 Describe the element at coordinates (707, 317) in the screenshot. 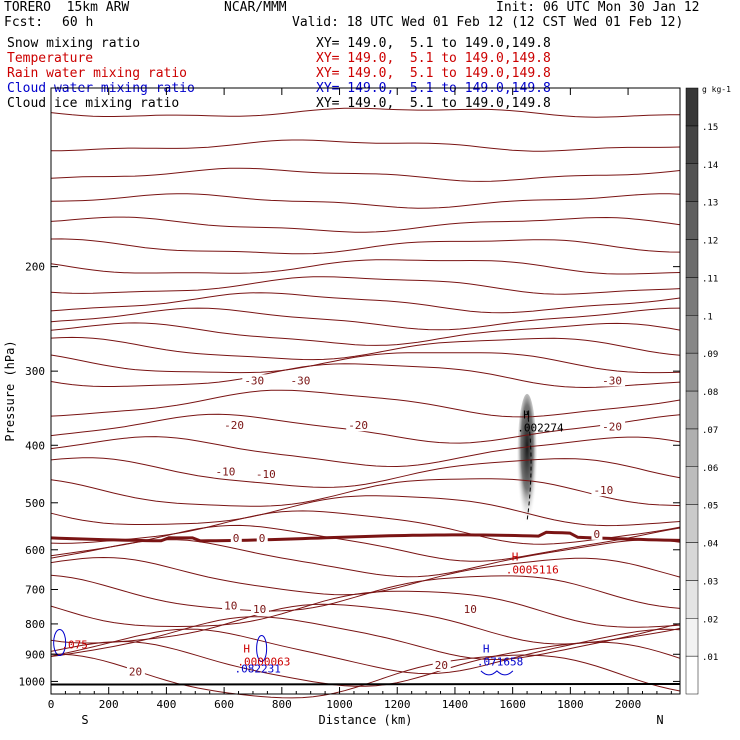

I see `colorbar-tick-label: .1` at that location.